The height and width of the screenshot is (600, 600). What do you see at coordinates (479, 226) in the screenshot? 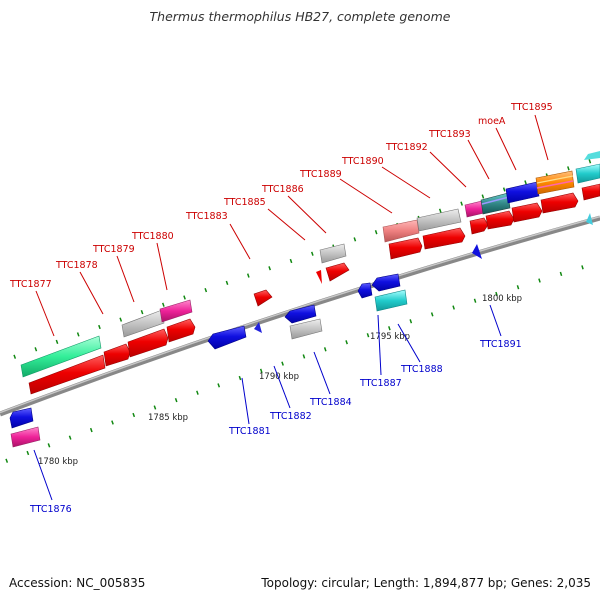
I see `gene-ttc1892-red` at bounding box center [479, 226].